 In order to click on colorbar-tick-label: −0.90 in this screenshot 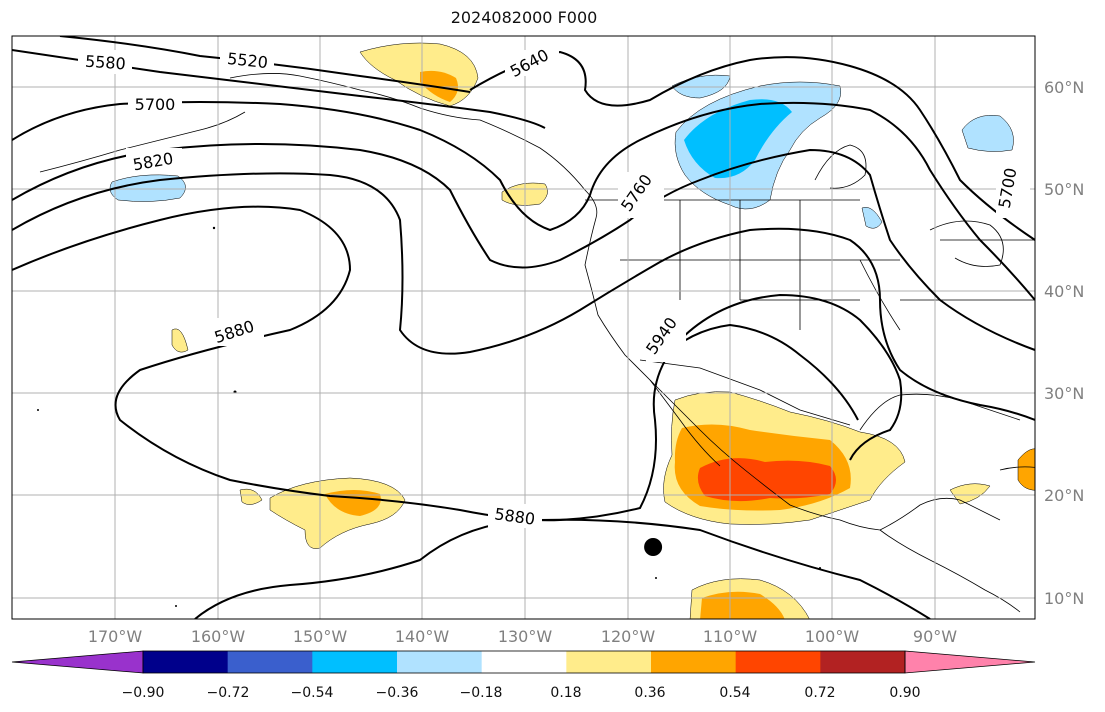, I will do `click(143, 693)`.